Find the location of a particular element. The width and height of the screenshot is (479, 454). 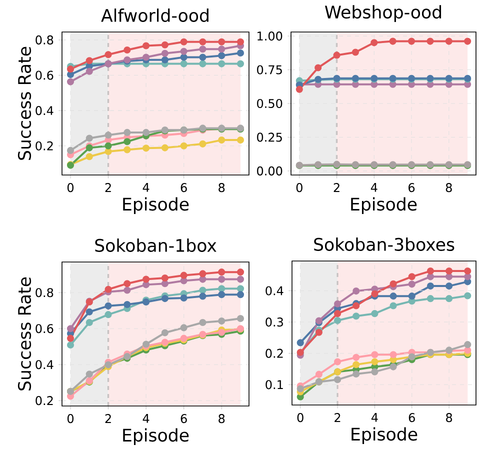

chart-title: Webshop-ood is located at coordinates (383, 13).